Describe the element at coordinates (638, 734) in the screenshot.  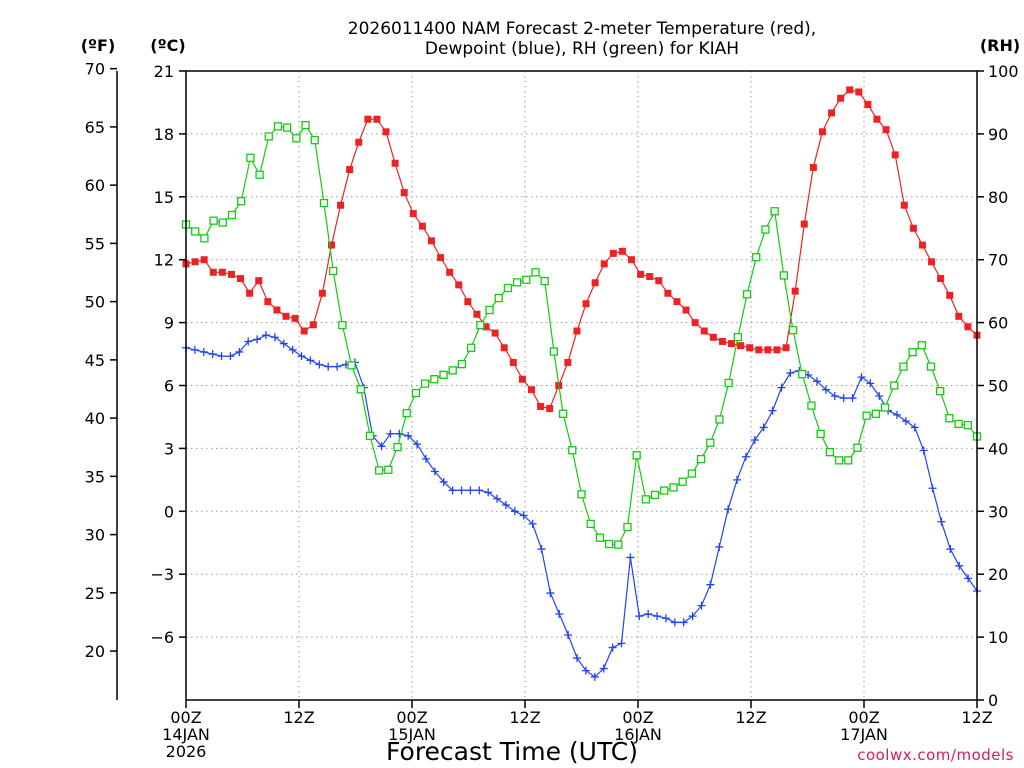
I see `x-tick-label: 16JAN` at that location.